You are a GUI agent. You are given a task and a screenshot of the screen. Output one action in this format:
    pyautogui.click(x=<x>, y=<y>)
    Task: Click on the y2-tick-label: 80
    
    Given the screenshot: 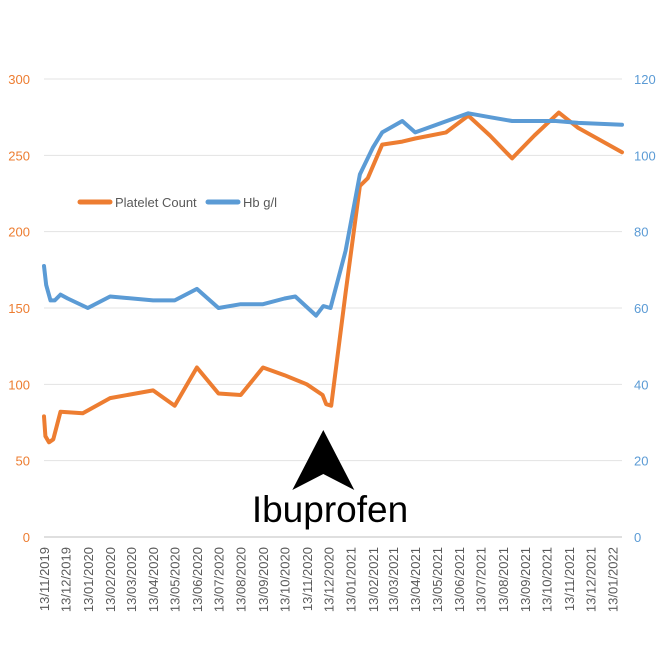 What is the action you would take?
    pyautogui.click(x=641, y=232)
    